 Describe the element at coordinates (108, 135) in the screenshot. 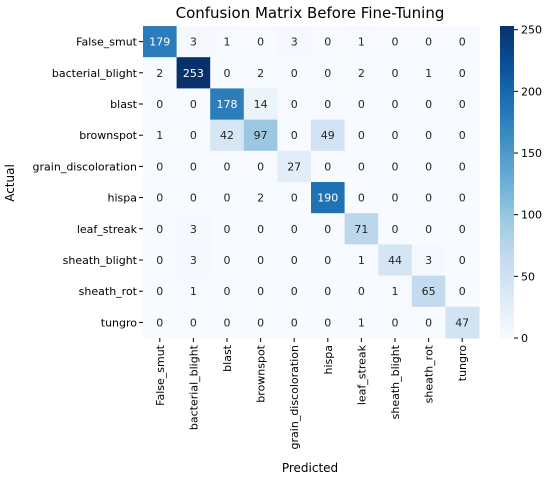

I see `y-tick-label: brownspot` at that location.